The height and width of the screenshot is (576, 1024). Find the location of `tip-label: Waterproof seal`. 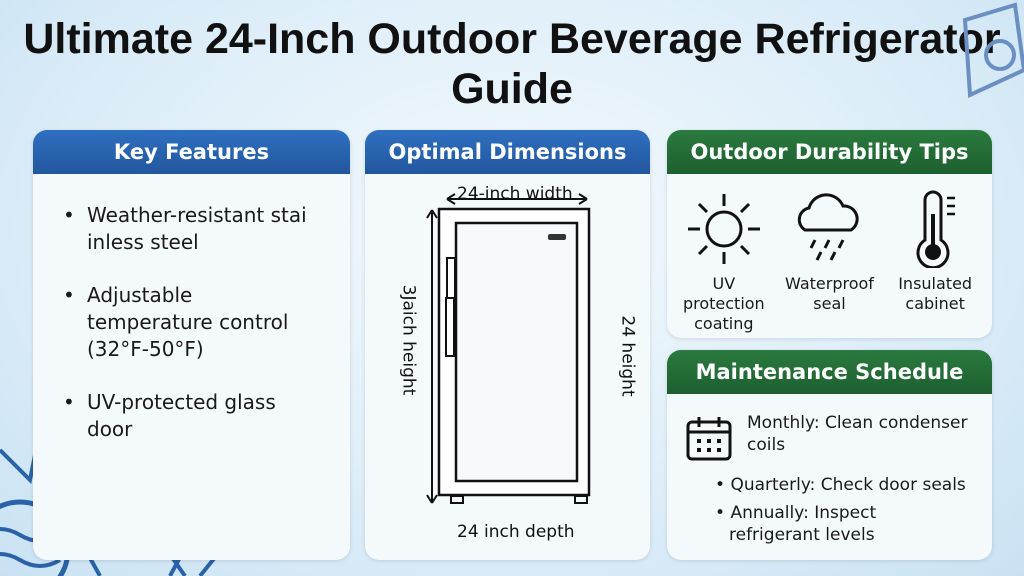

tip-label: Waterproof seal is located at coordinates (829, 293).